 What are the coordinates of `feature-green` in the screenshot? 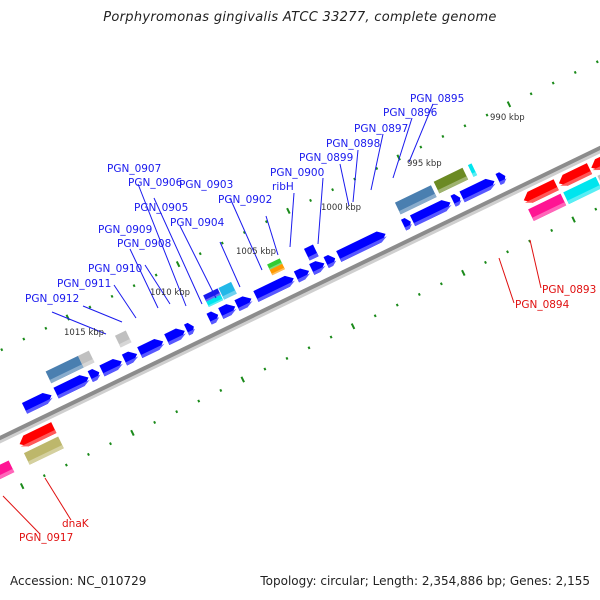 It's located at (275, 264).